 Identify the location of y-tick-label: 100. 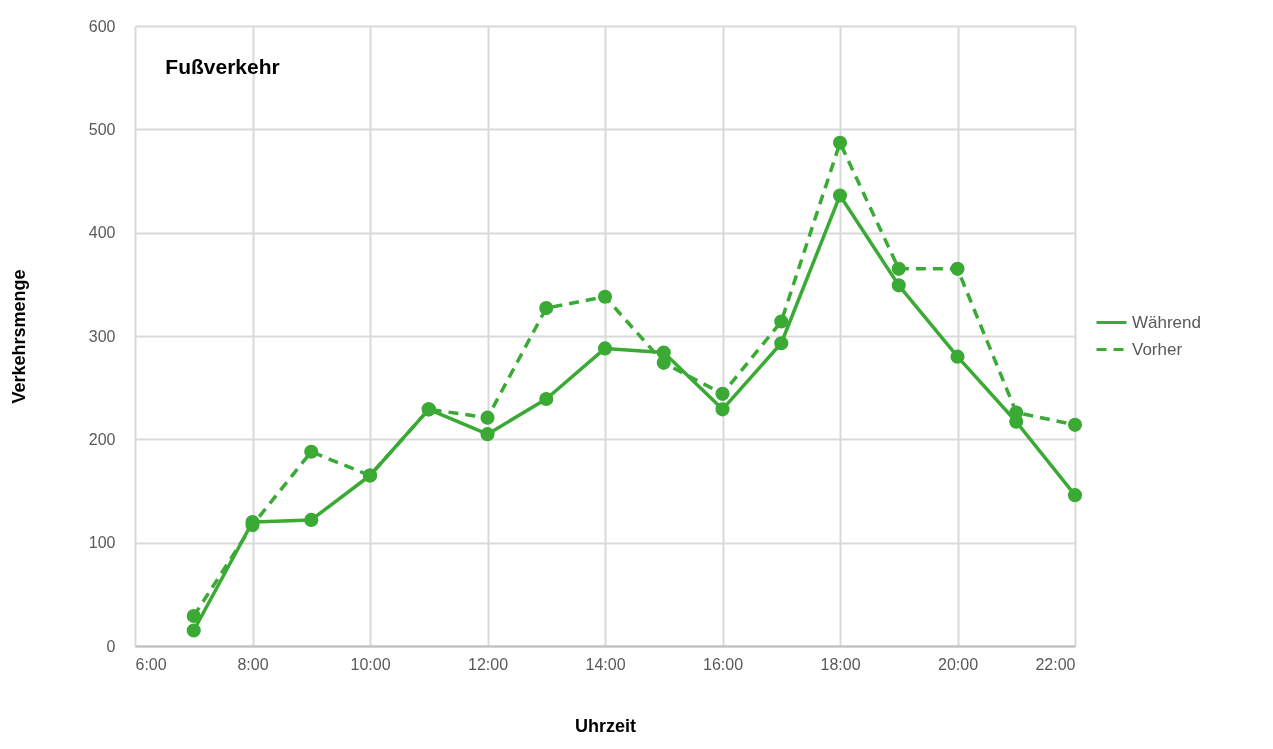
(102, 543).